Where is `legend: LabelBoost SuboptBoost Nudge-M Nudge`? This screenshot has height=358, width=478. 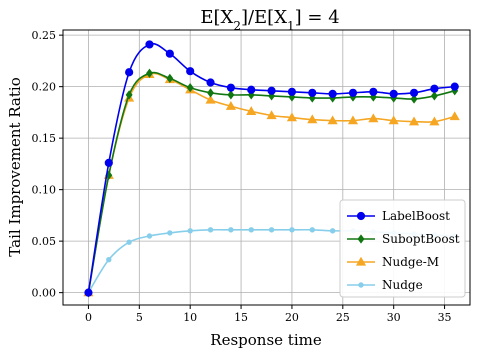 legend: LabelBoost SuboptBoost Nudge-M Nudge is located at coordinates (402, 248).